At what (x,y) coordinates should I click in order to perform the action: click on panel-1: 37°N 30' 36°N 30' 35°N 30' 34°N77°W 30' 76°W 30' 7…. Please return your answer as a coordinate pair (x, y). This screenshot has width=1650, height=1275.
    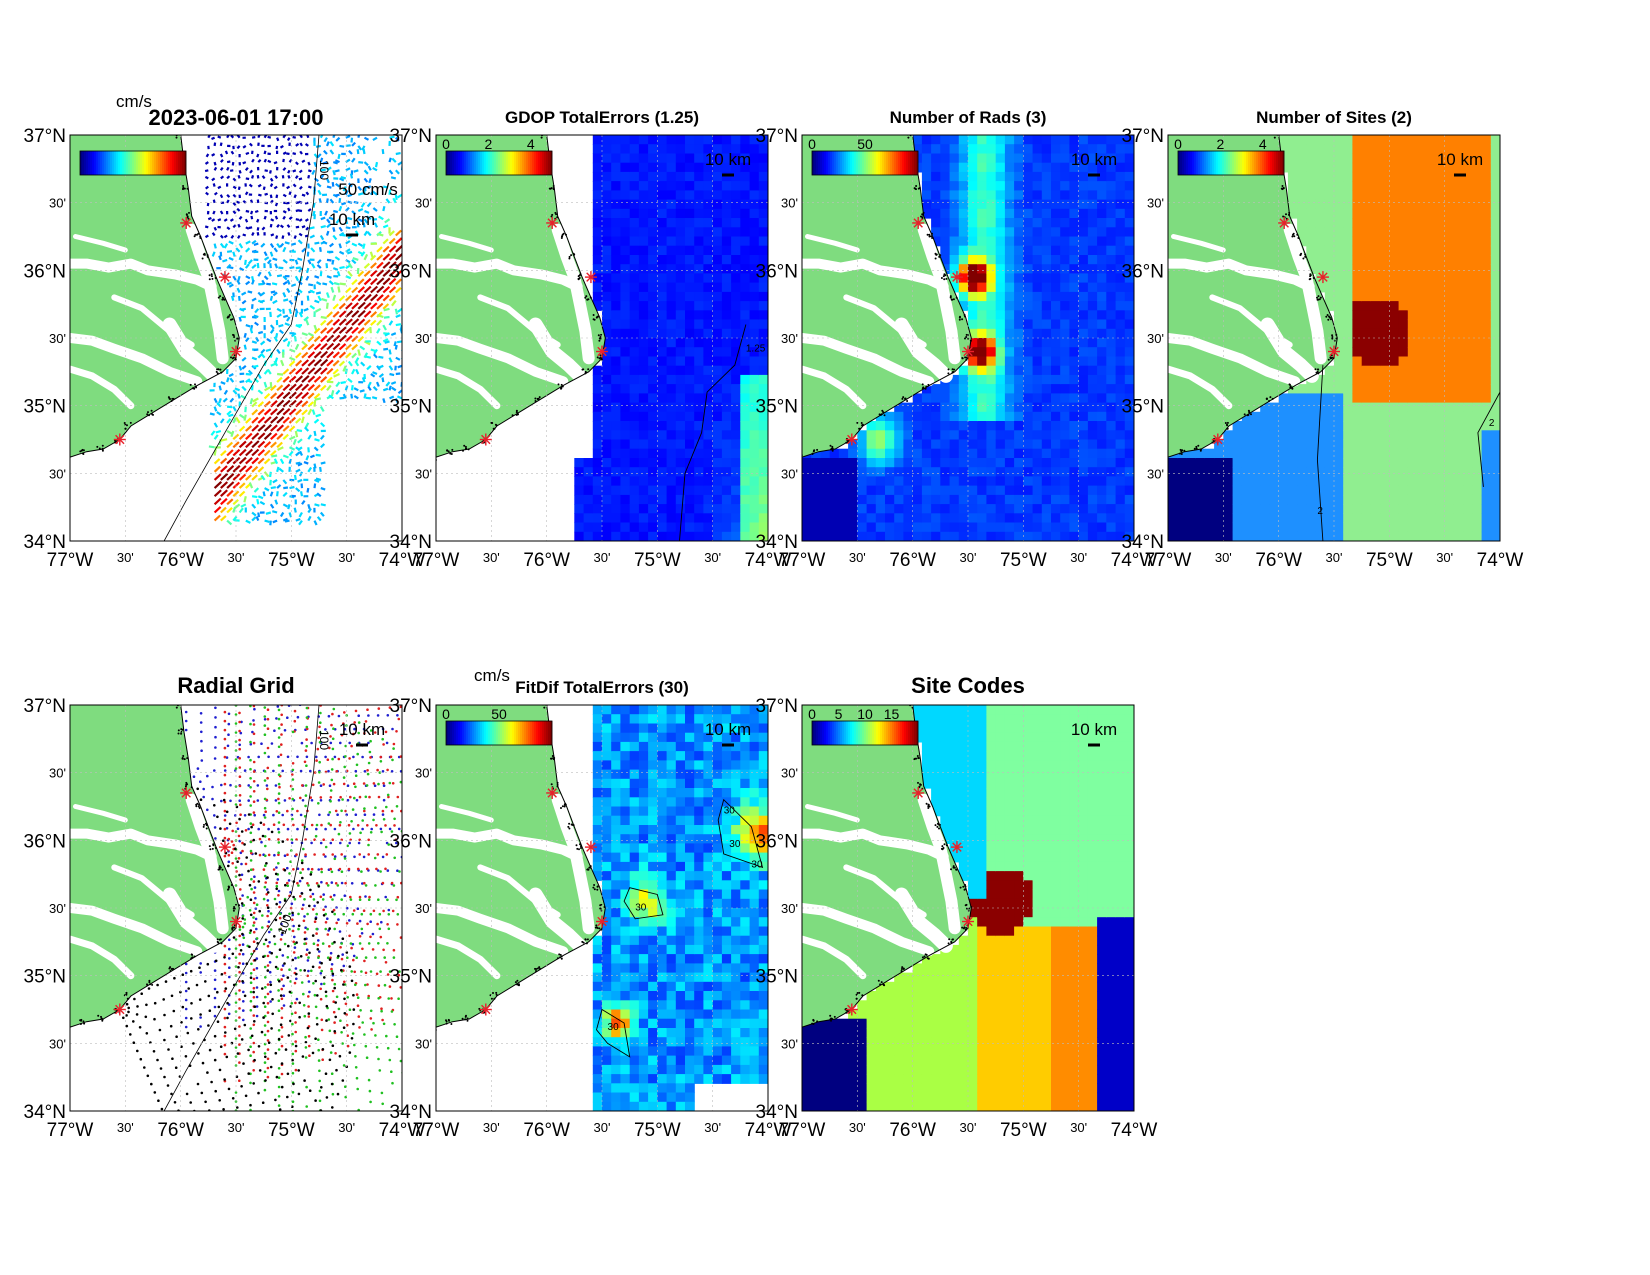
    Looking at the image, I should click on (225, 331).